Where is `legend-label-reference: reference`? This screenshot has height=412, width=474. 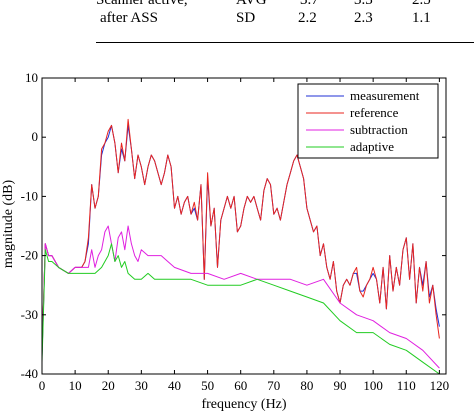
legend-label-reference: reference is located at coordinates (374, 112).